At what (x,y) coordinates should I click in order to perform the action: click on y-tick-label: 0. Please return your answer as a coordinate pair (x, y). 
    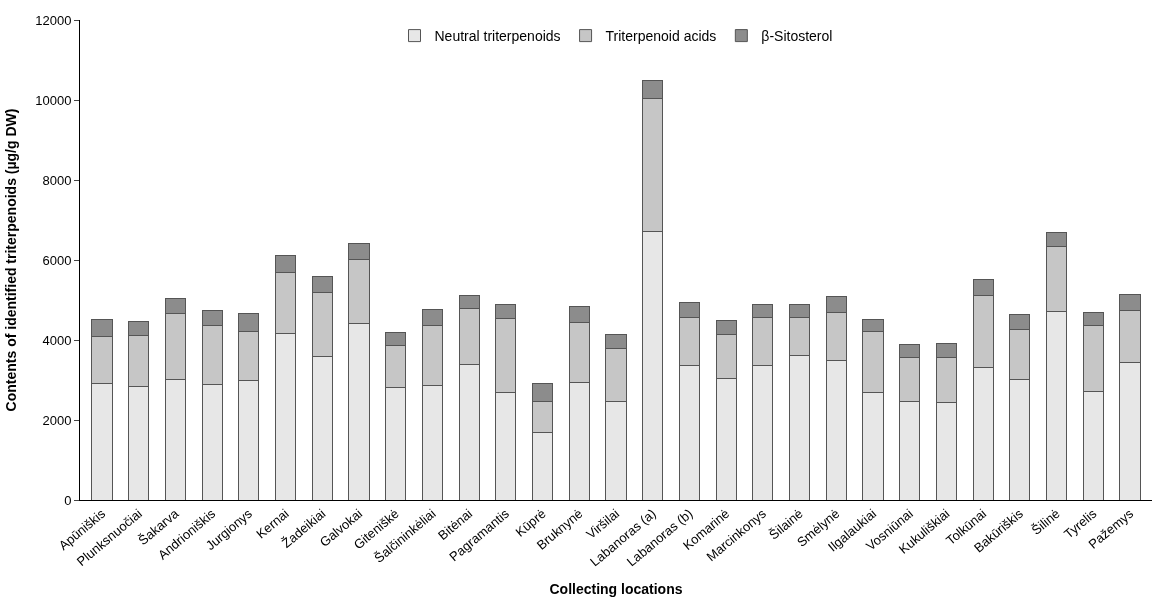
    Looking at the image, I should click on (68, 500).